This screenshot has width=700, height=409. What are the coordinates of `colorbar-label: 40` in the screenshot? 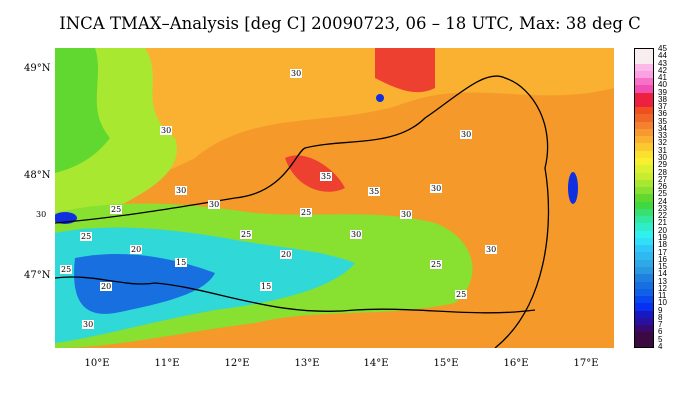 It's located at (662, 85).